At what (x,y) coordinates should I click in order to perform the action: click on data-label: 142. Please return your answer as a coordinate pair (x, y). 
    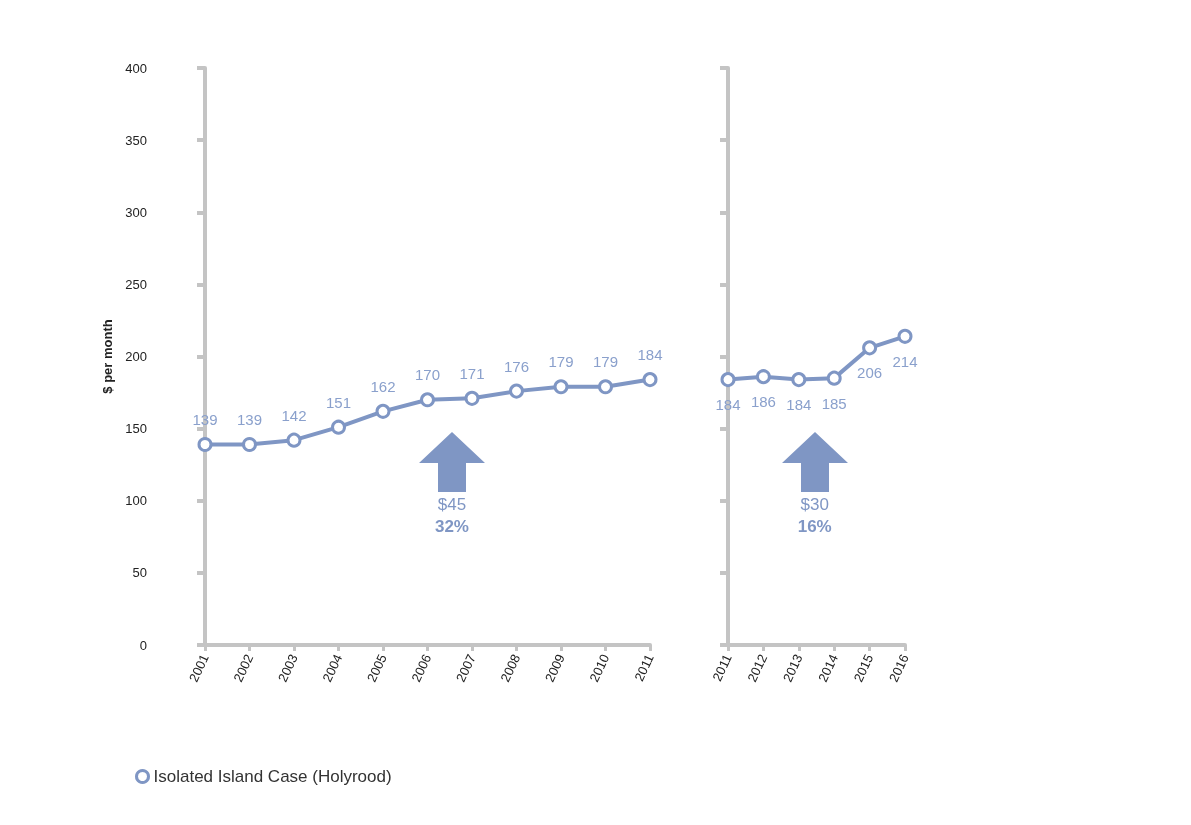
    Looking at the image, I should click on (294, 415).